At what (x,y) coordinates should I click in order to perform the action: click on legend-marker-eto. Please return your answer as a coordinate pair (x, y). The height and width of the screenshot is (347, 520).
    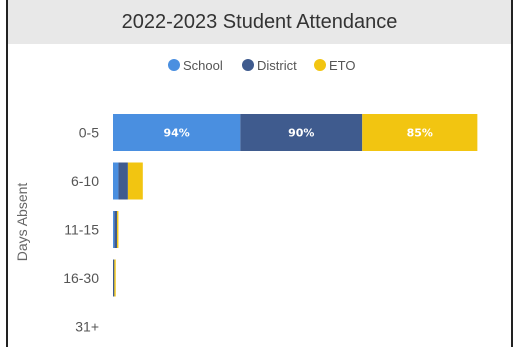
    Looking at the image, I should click on (320, 65).